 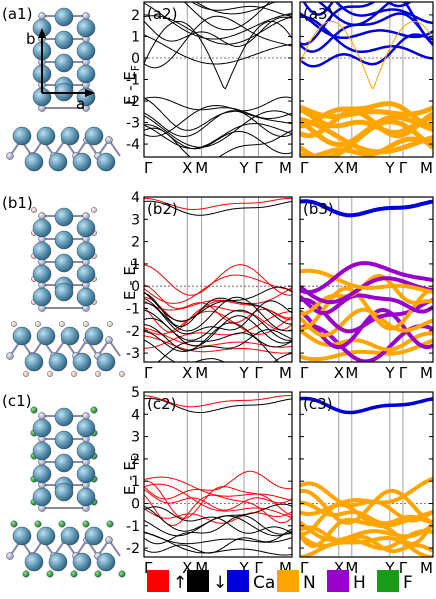 What do you see at coordinates (264, 583) in the screenshot?
I see `legend-label: Ca` at bounding box center [264, 583].